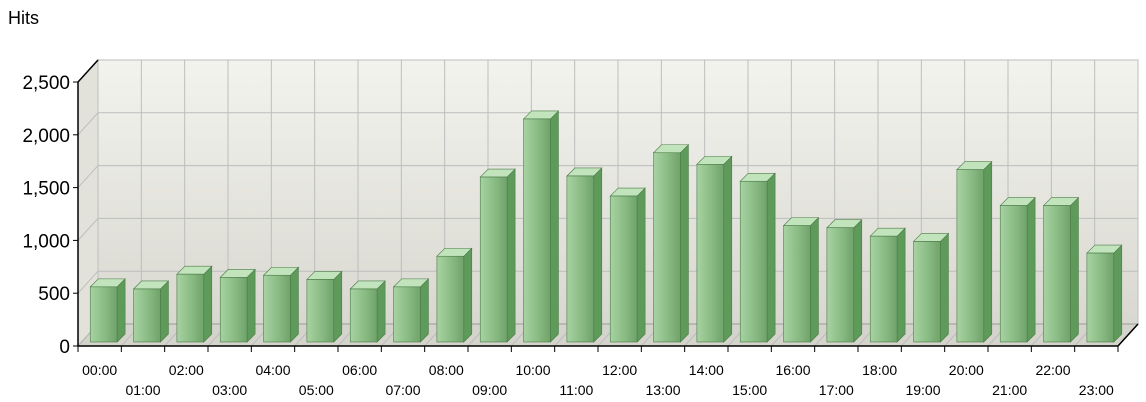 This screenshot has width=1146, height=402. What do you see at coordinates (186, 370) in the screenshot?
I see `x-tick-label: 02:00` at bounding box center [186, 370].